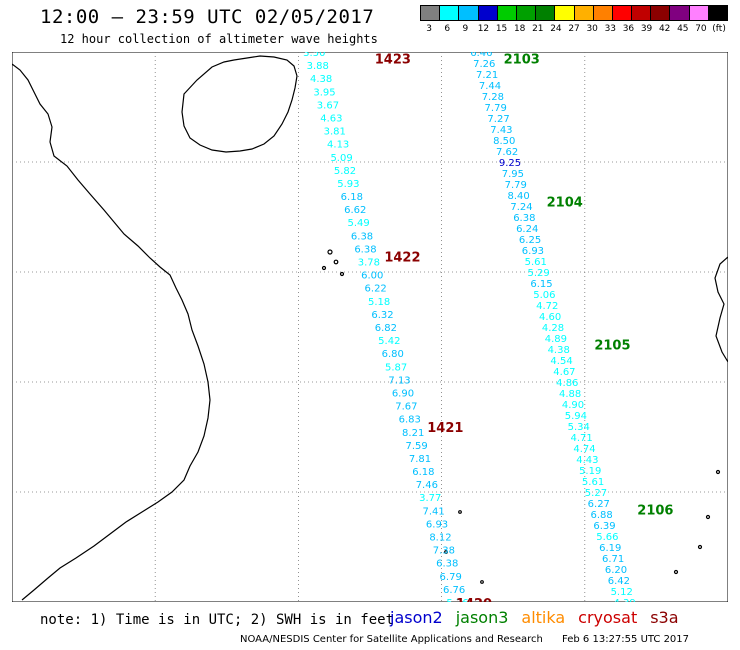 The width and height of the screenshot is (740, 650). Describe the element at coordinates (539, 273) in the screenshot. I see `wave-height-value: 5.29` at that location.